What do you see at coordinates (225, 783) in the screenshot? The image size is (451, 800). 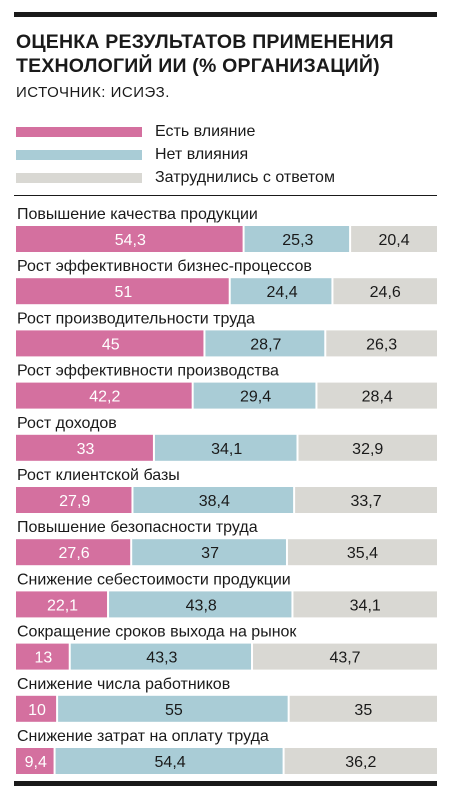 I see `bottom-rule` at bounding box center [225, 783].